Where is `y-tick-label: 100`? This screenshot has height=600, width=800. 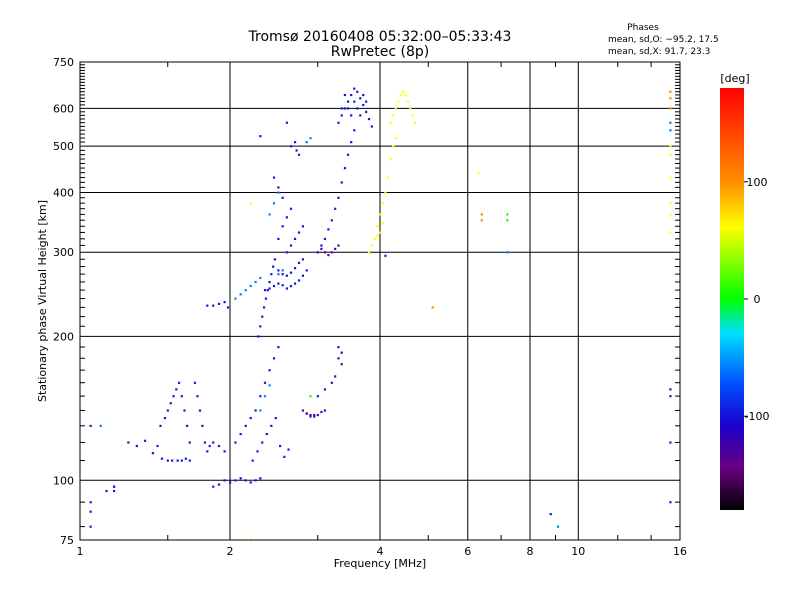
y-tick-label: 100 is located at coordinates (63, 480).